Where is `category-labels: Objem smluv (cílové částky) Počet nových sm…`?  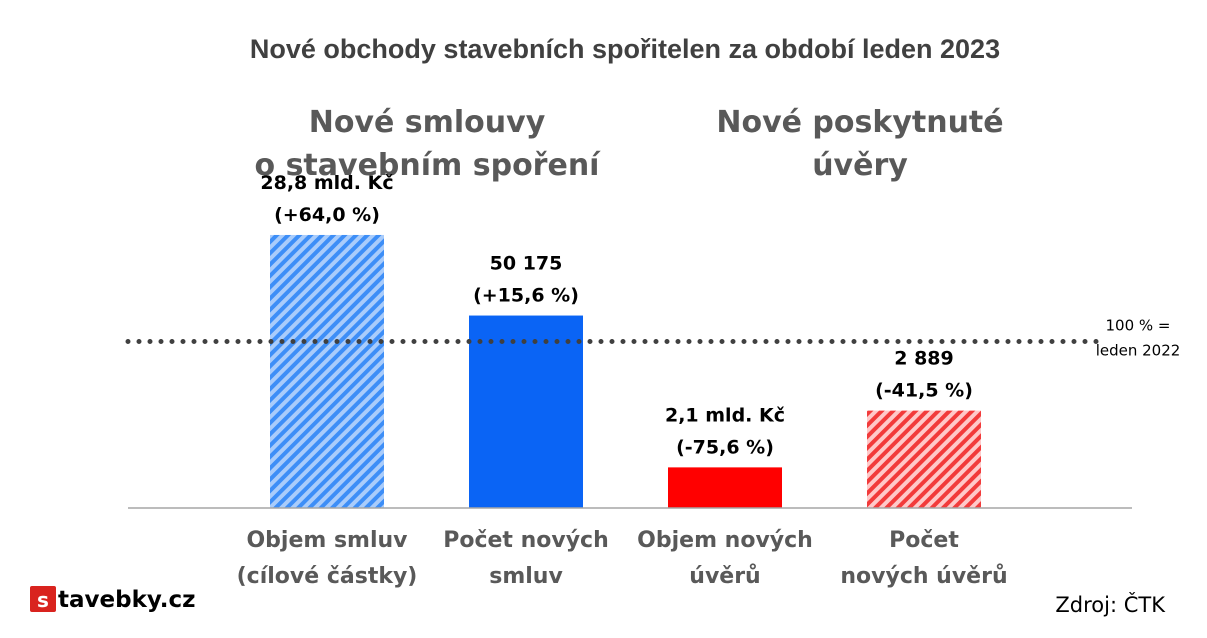 category-labels: Objem smluv (cílové částky) Počet nových sm… is located at coordinates (622, 558).